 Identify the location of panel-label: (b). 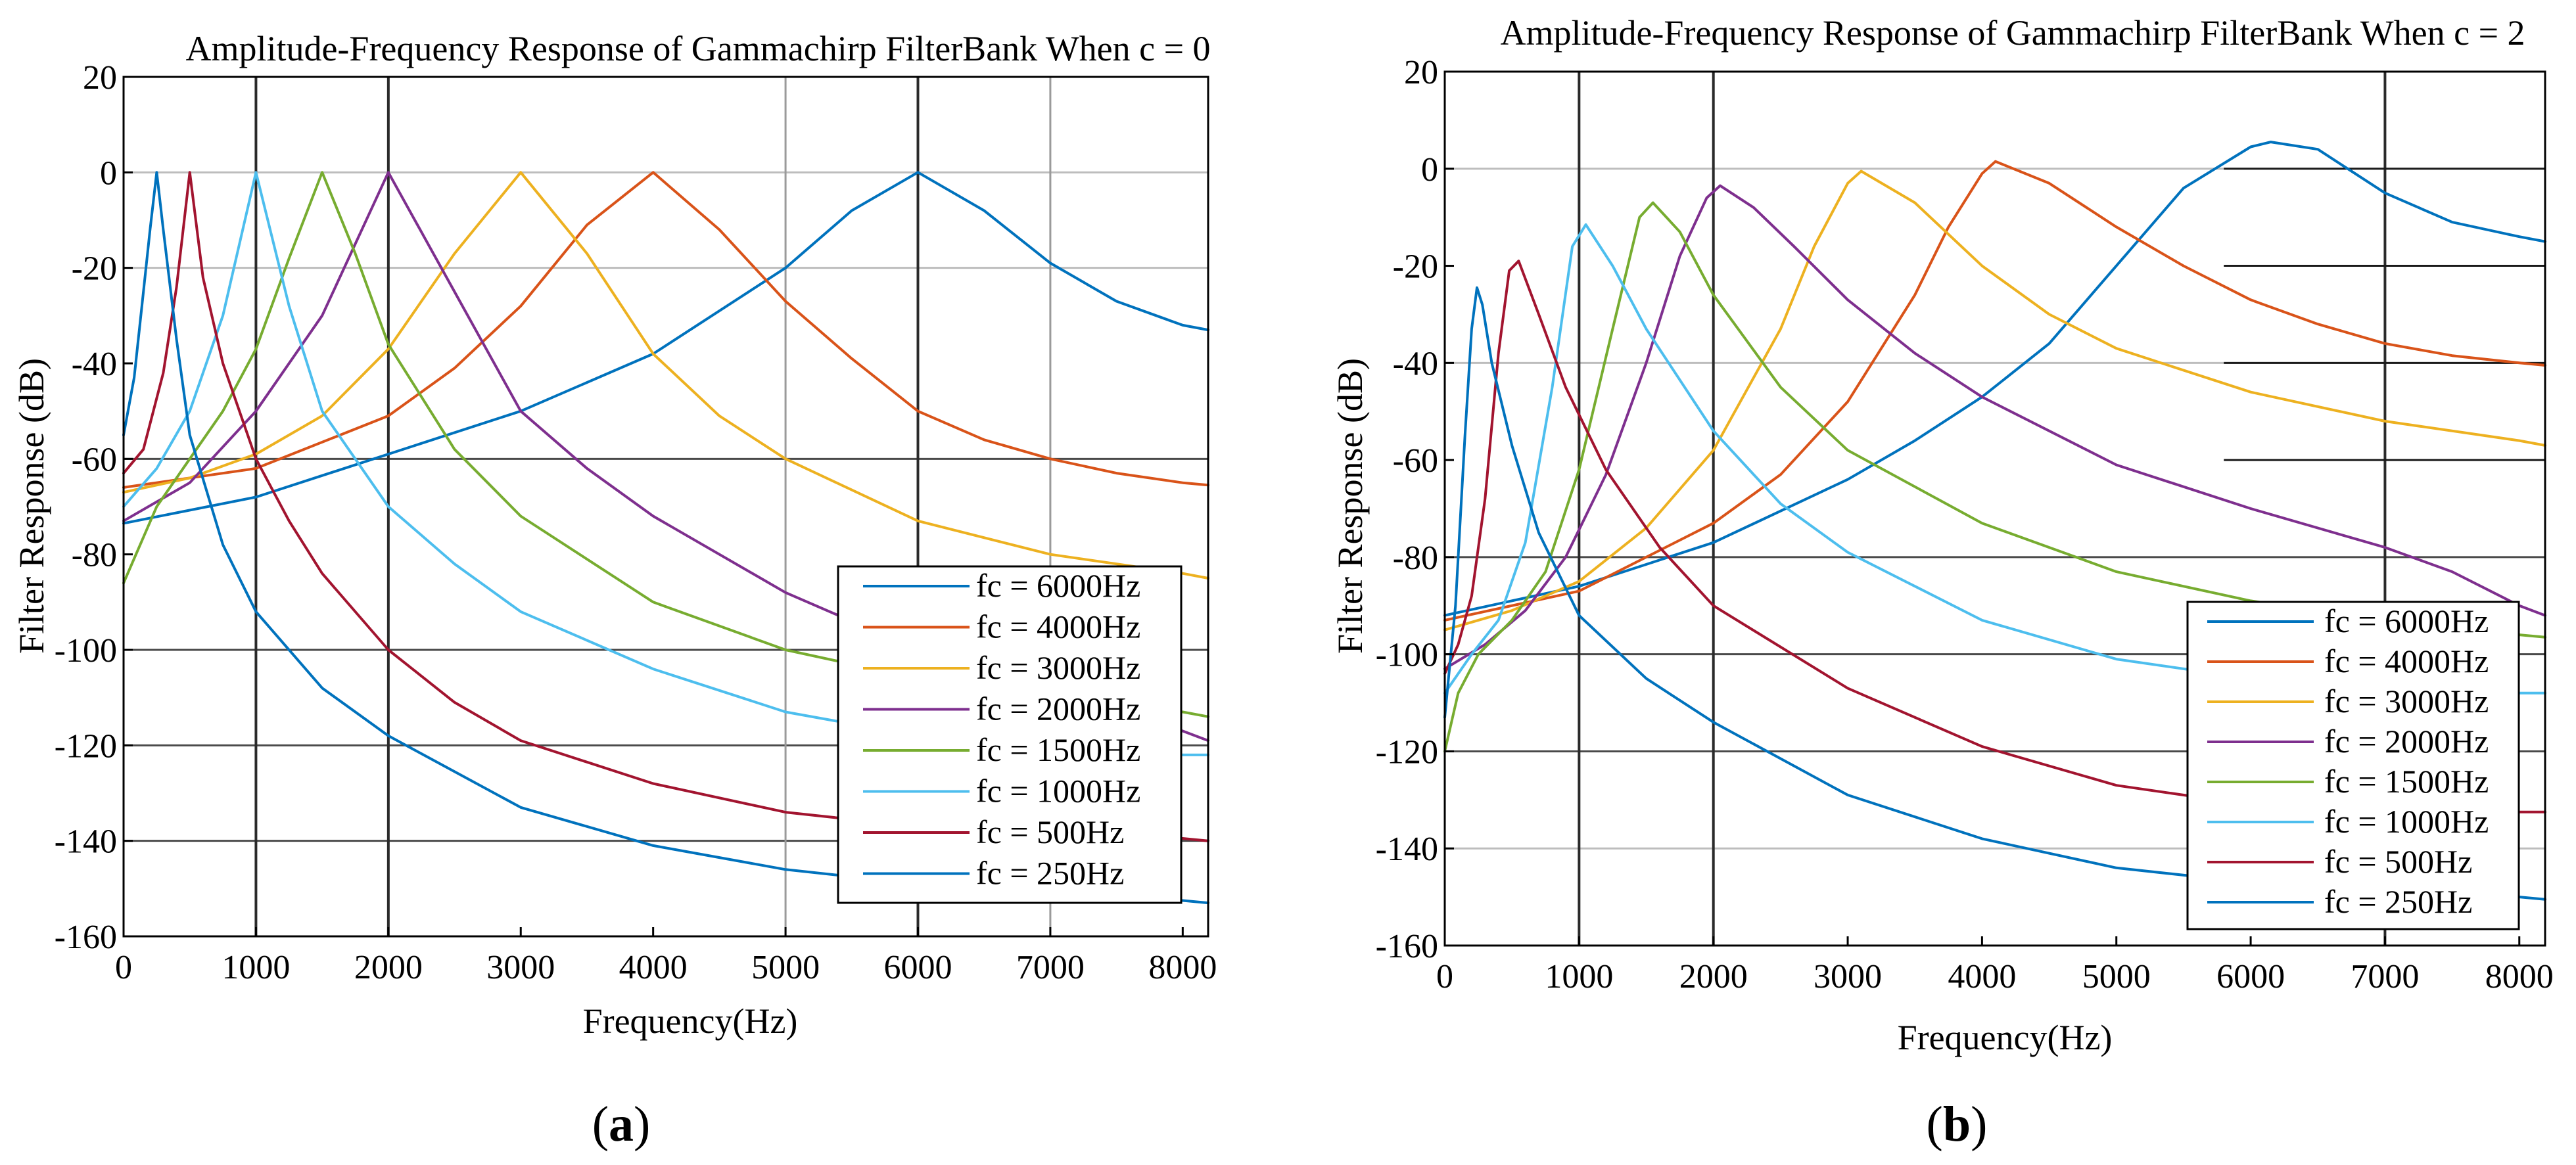
(1957, 1124).